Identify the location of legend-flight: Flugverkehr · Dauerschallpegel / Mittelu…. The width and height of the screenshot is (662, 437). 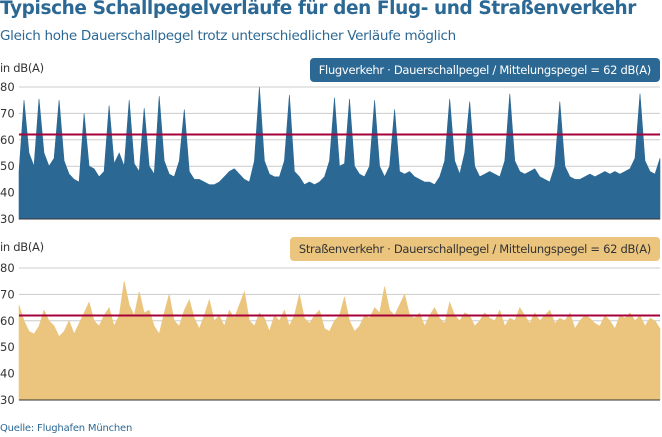
(484, 70).